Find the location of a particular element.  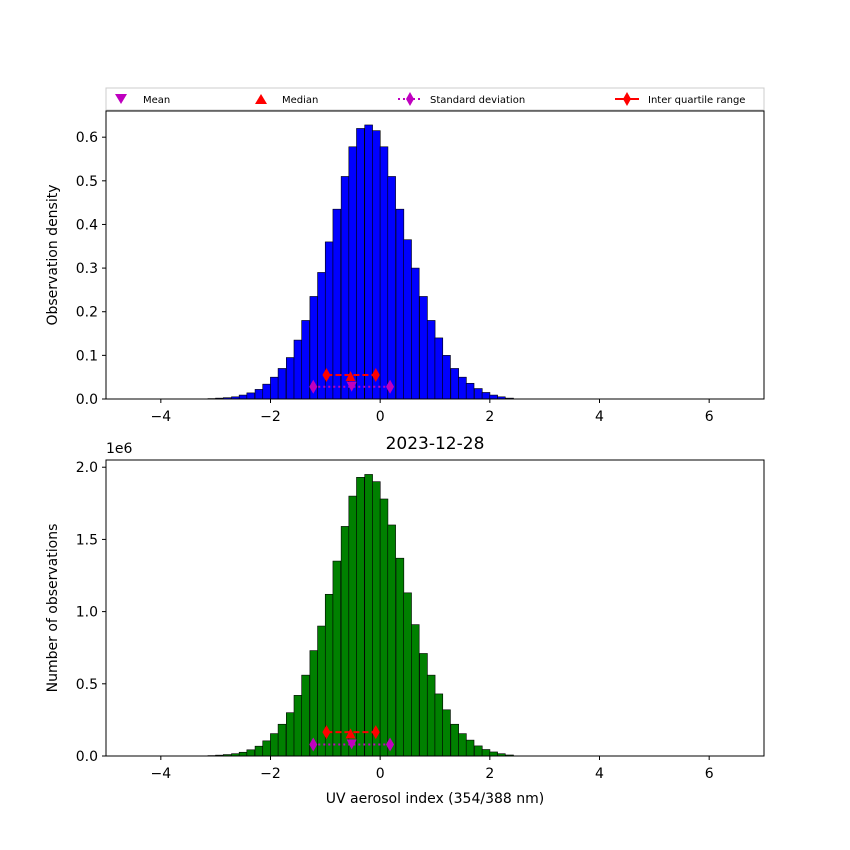

count-median-marker is located at coordinates (350, 733).